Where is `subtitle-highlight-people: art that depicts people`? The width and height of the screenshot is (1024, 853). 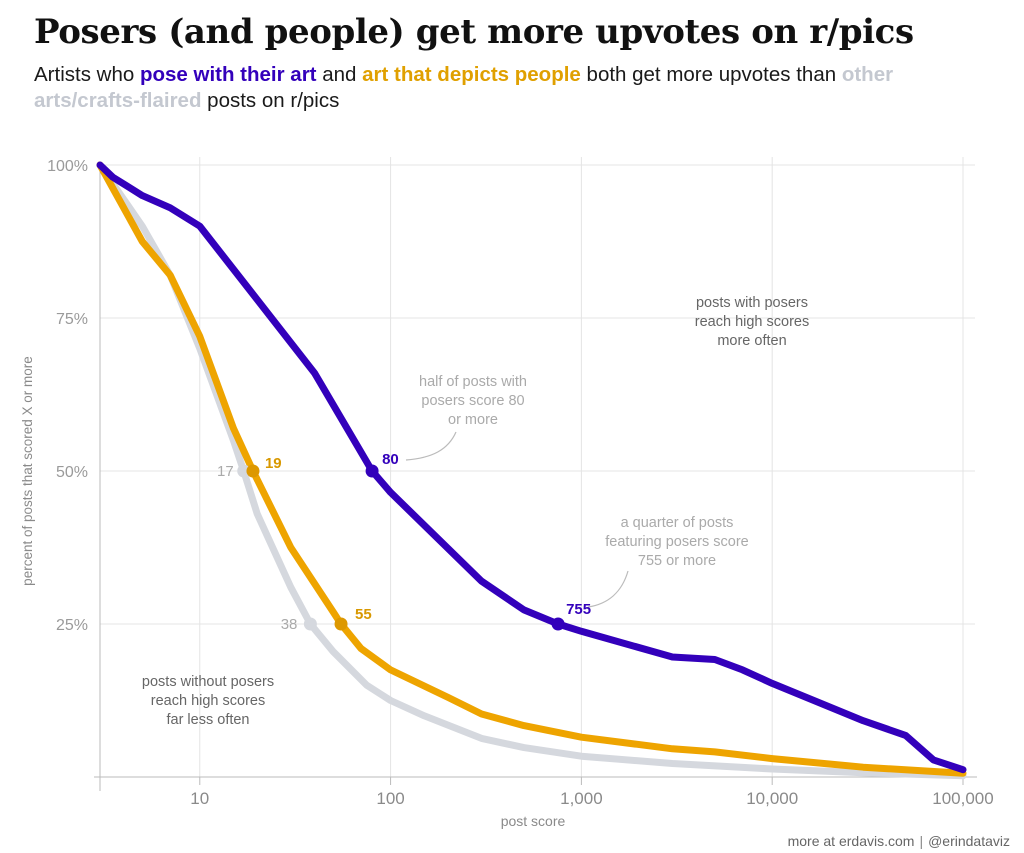
subtitle-highlight-people: art that depicts people is located at coordinates (471, 74).